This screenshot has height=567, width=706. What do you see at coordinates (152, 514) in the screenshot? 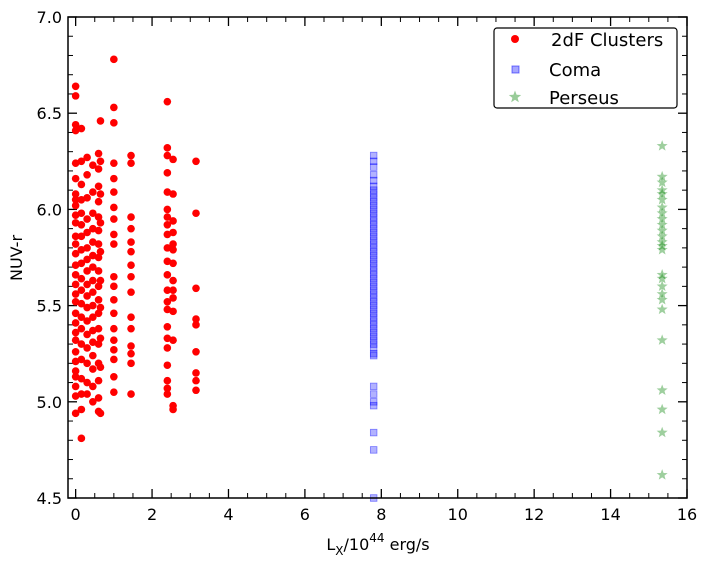
I see `x-tick-label: 2` at bounding box center [152, 514].